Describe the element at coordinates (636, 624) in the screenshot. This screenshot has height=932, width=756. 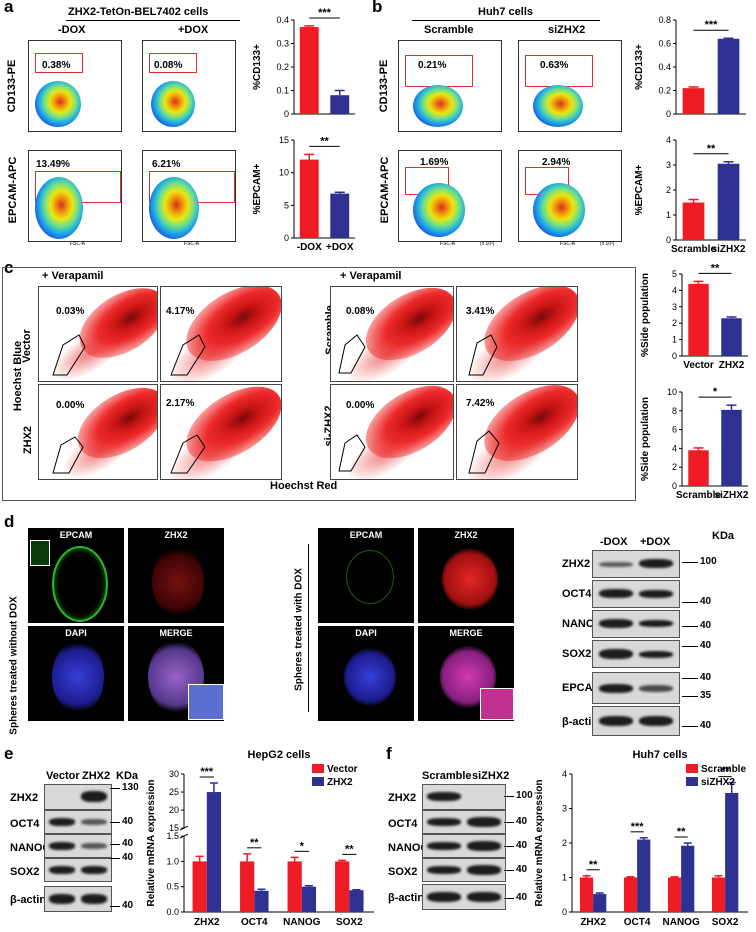
I see `wb-d-strip-nanog` at that location.